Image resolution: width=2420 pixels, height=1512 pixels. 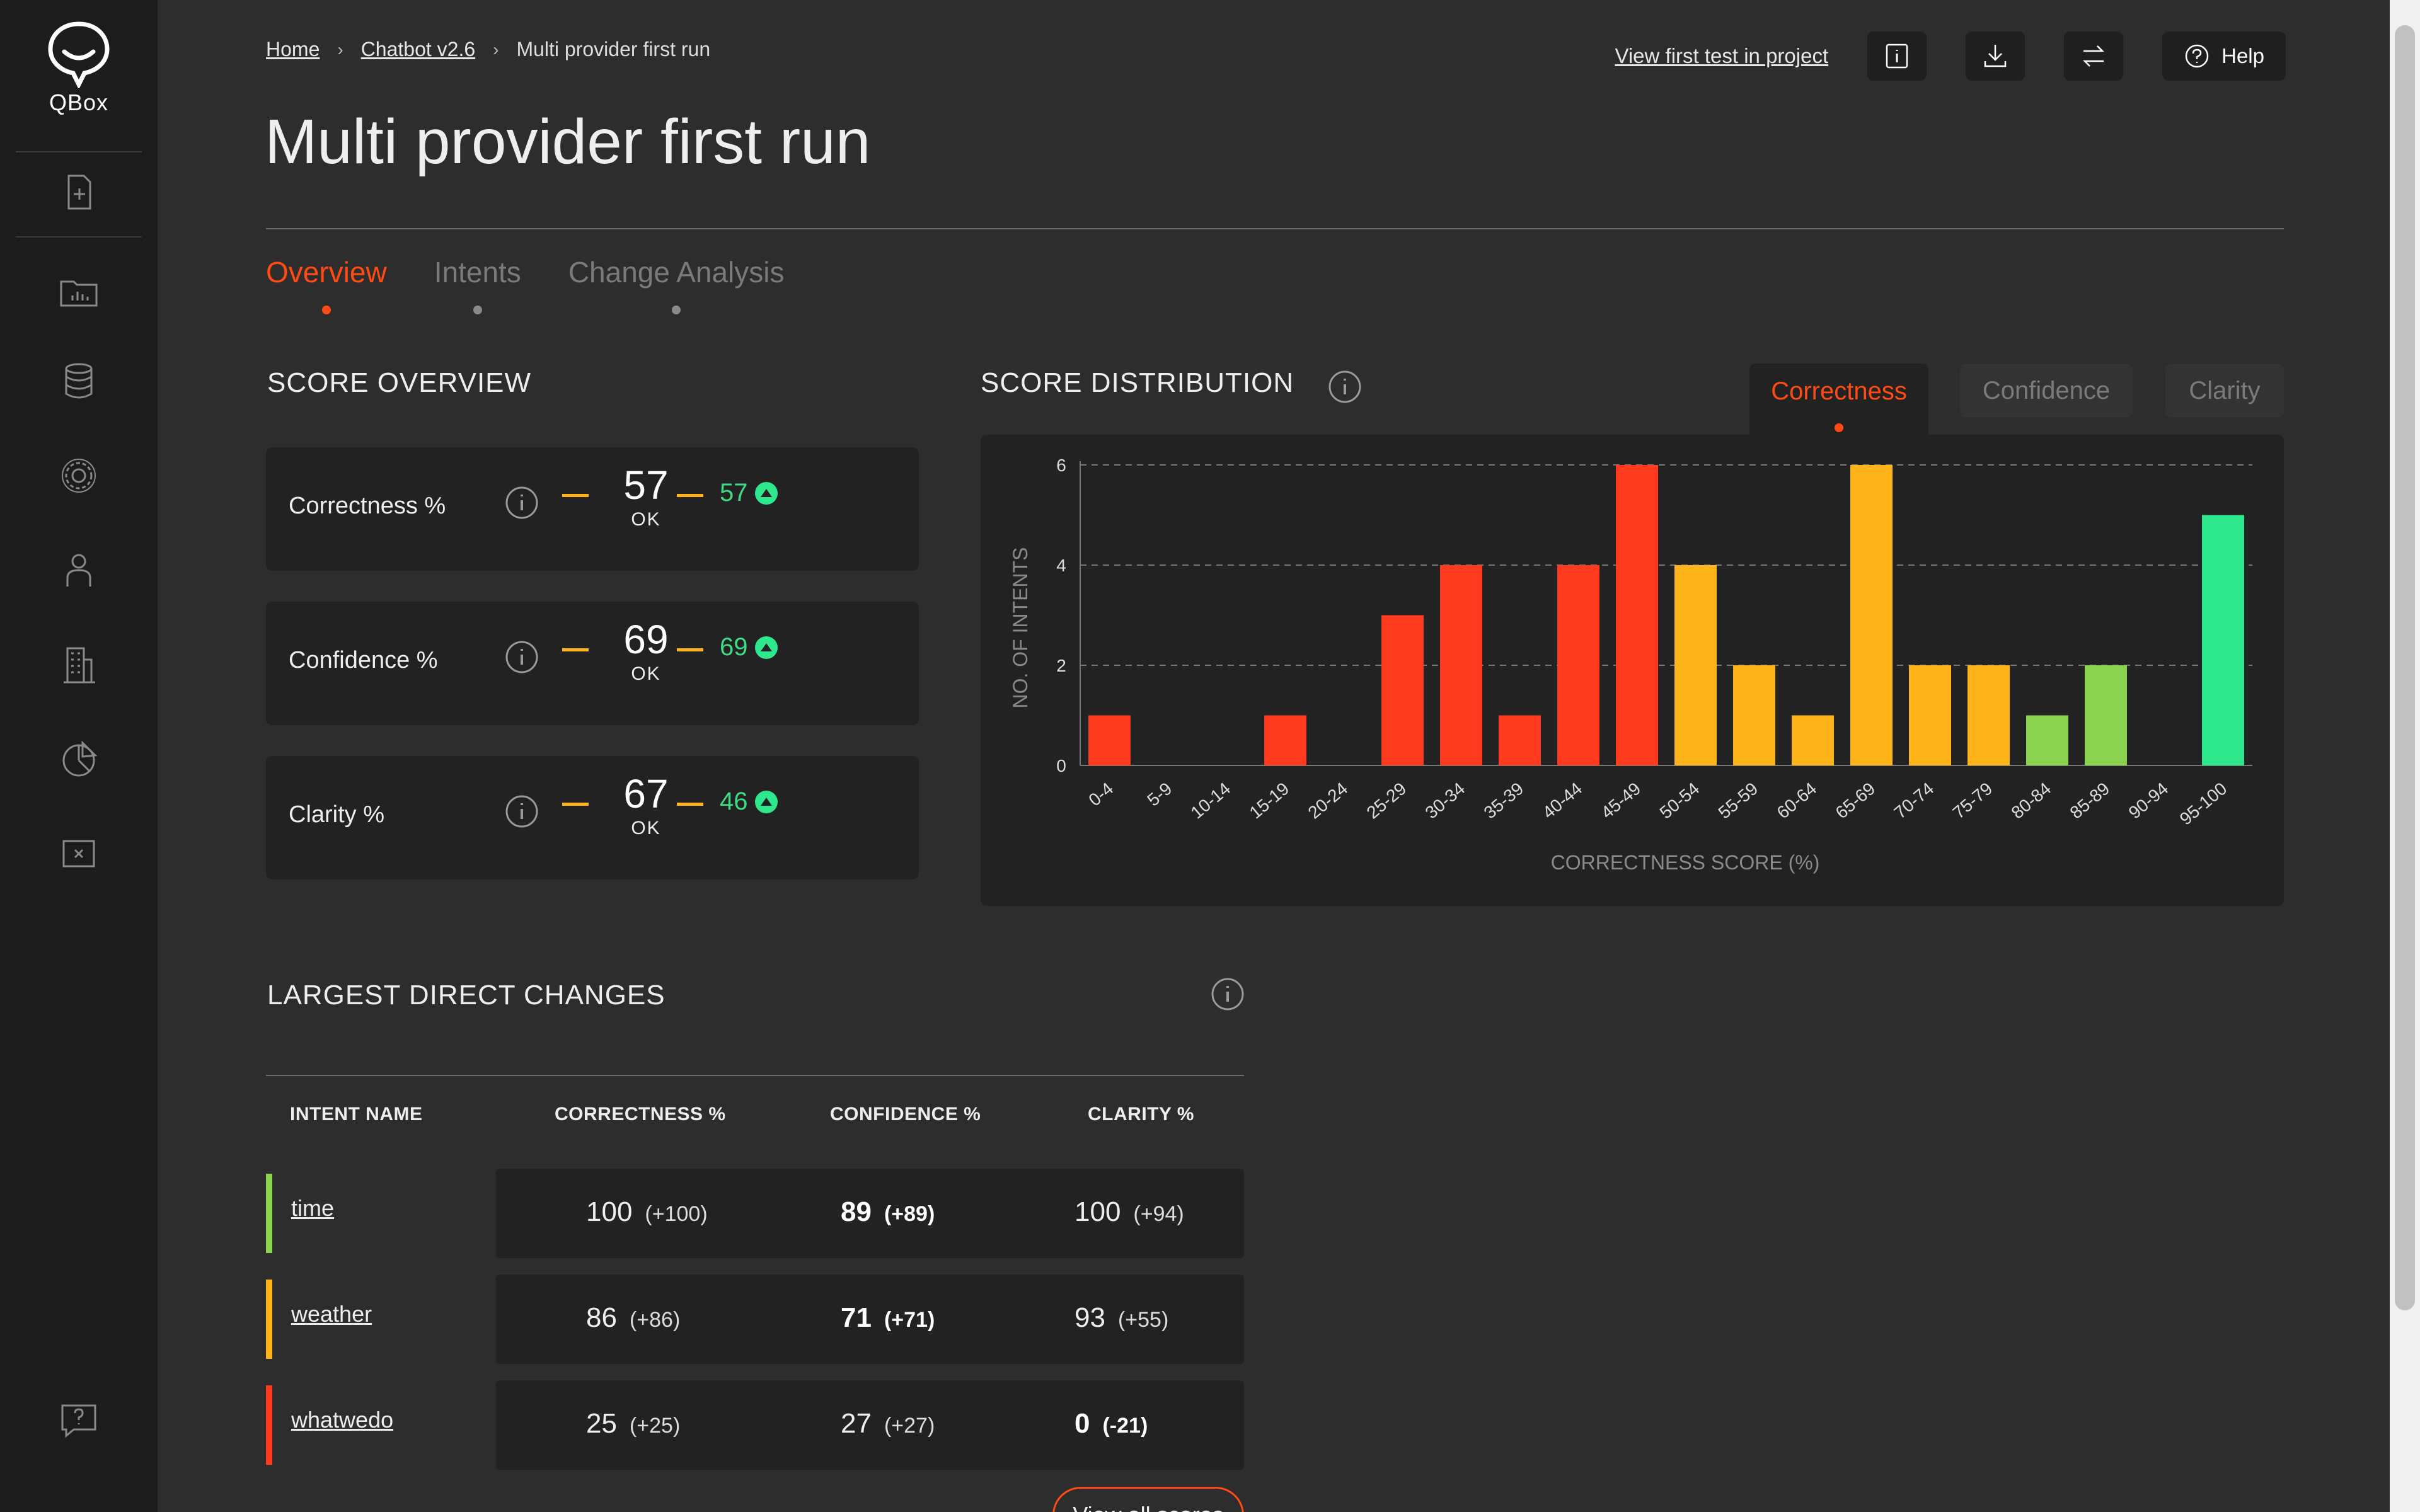 What do you see at coordinates (1228, 994) in the screenshot?
I see `largest-changes-info-icon` at bounding box center [1228, 994].